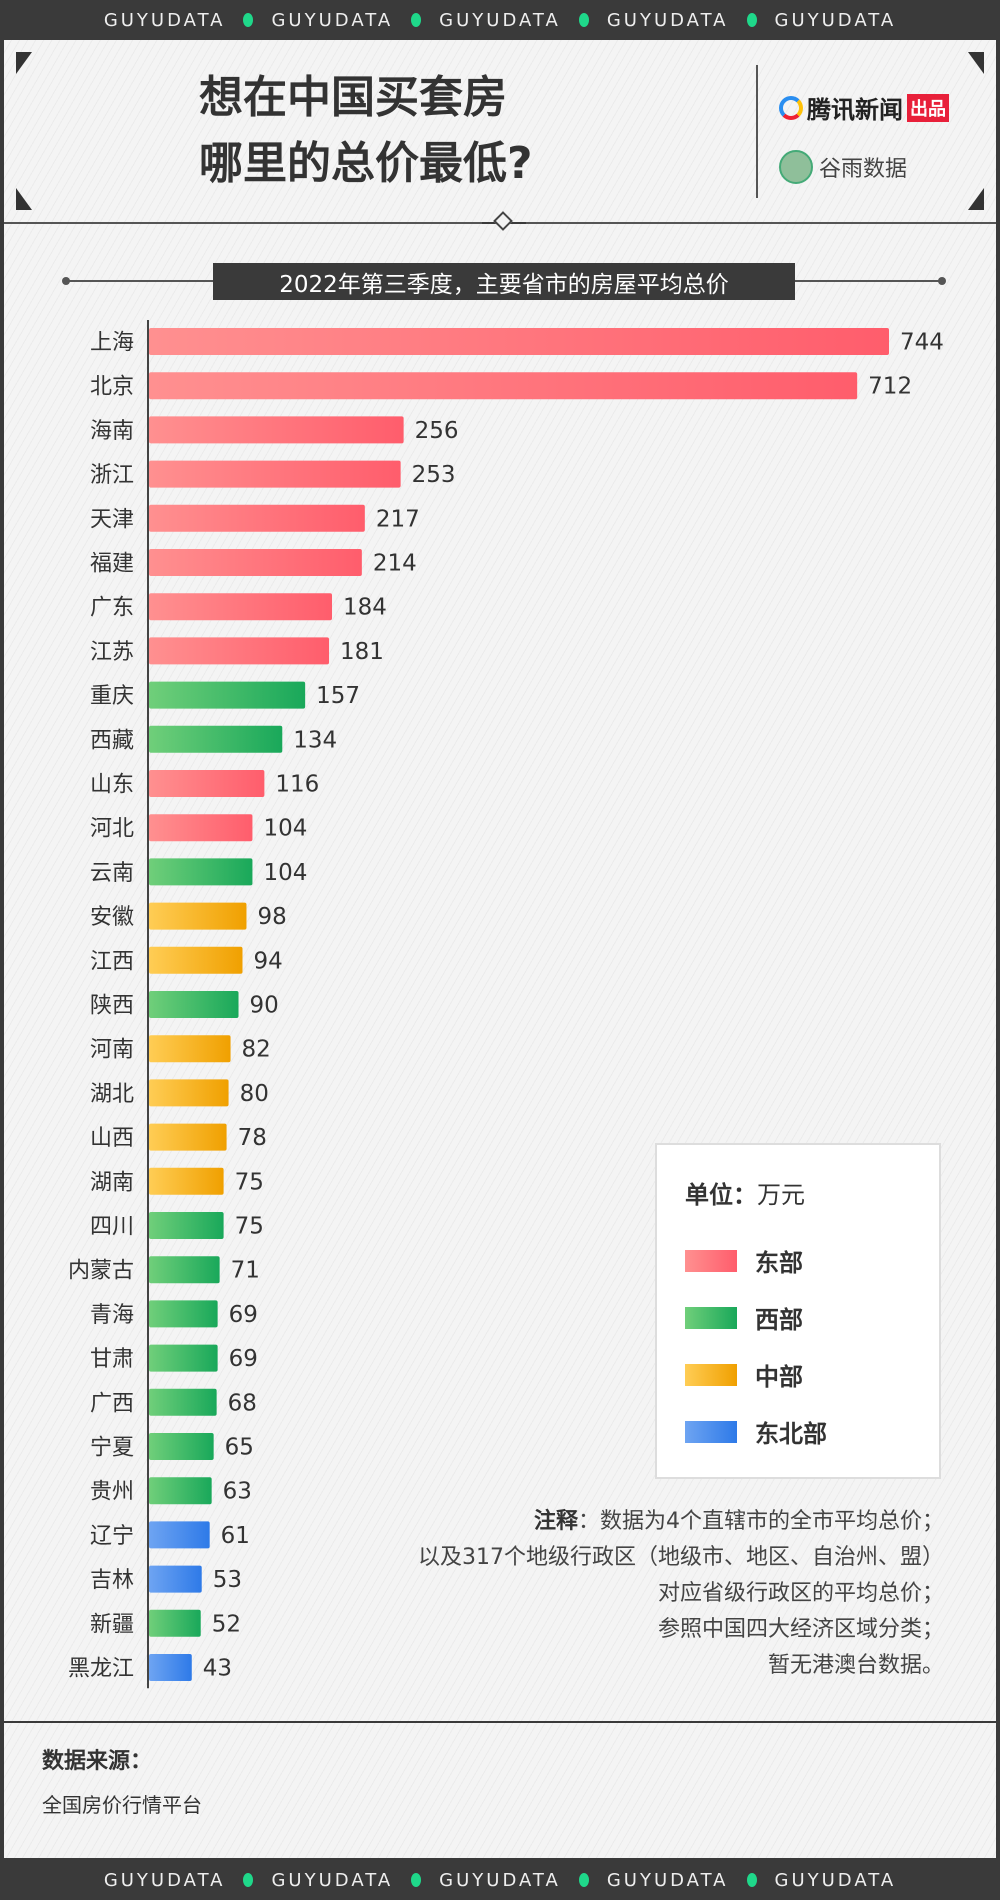 This screenshot has width=1000, height=1900. Describe the element at coordinates (112, 387) in the screenshot. I see `category-label: 北京` at that location.